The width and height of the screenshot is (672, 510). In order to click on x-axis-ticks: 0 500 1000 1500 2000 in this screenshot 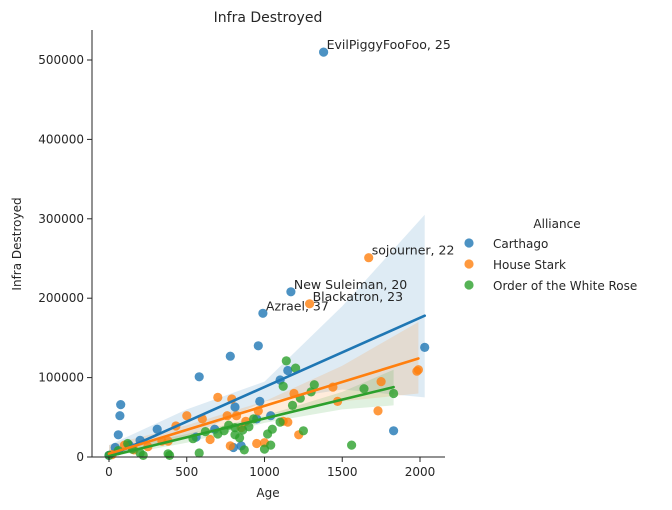, I will do `click(270, 468)`.